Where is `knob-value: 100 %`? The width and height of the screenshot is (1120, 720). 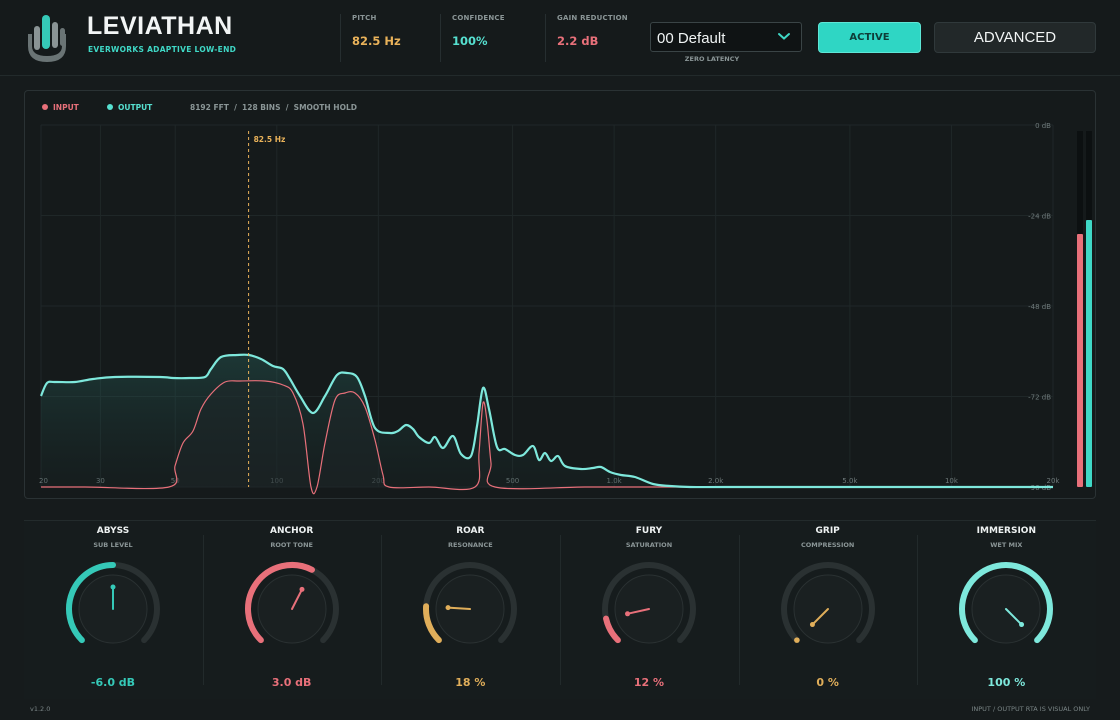 knob-value: 100 % is located at coordinates (1006, 682).